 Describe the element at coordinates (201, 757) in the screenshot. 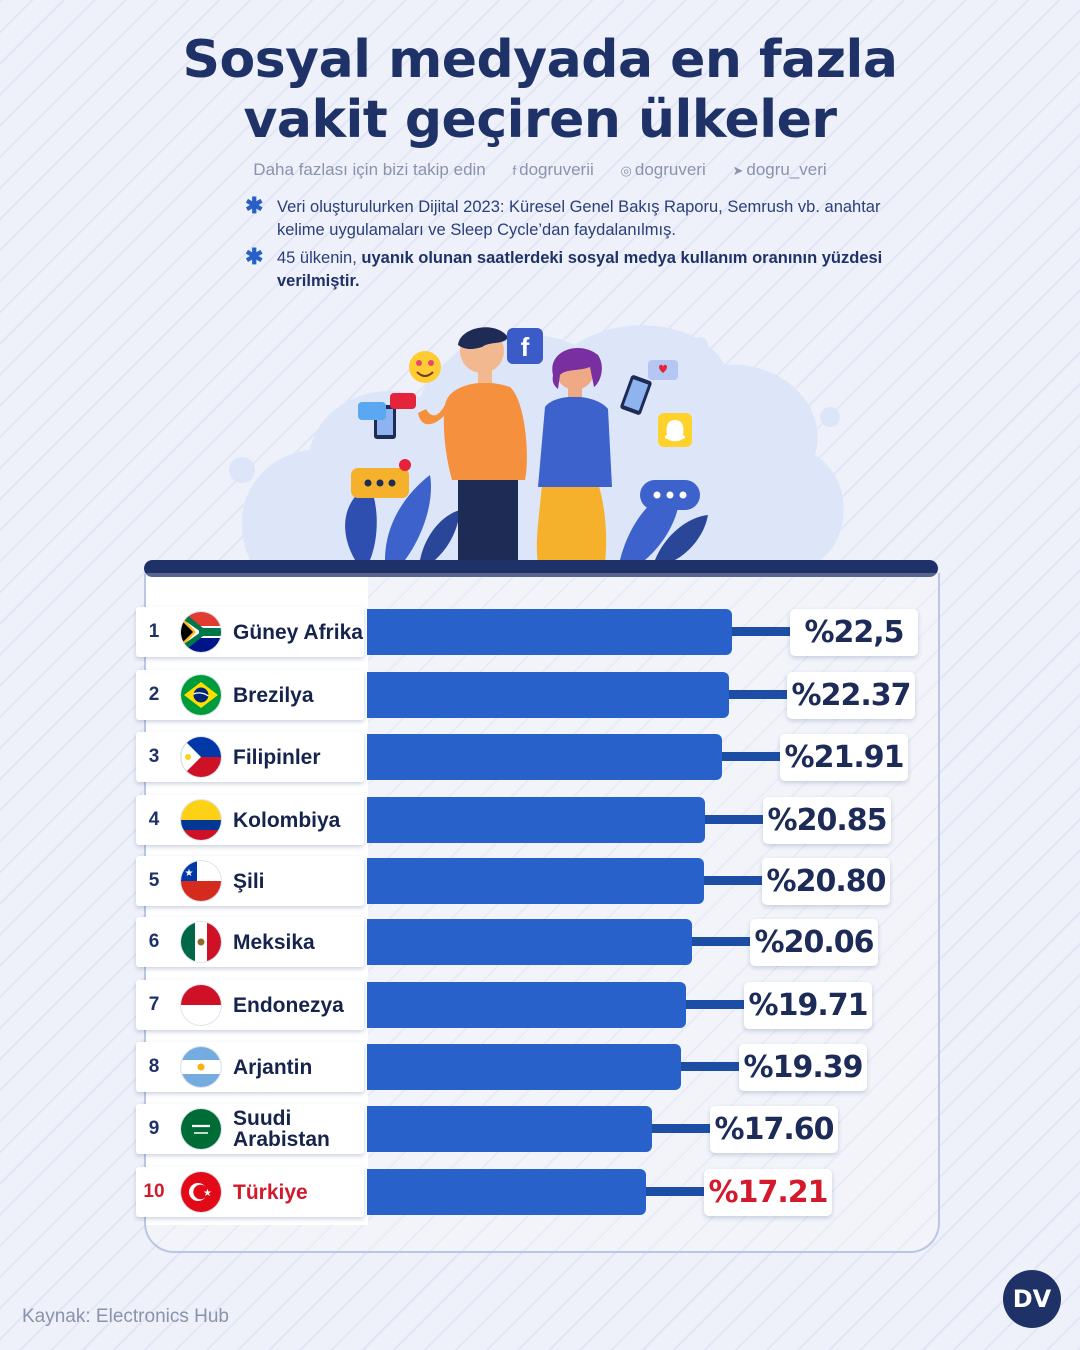

I see `philippines-flag-icon` at that location.